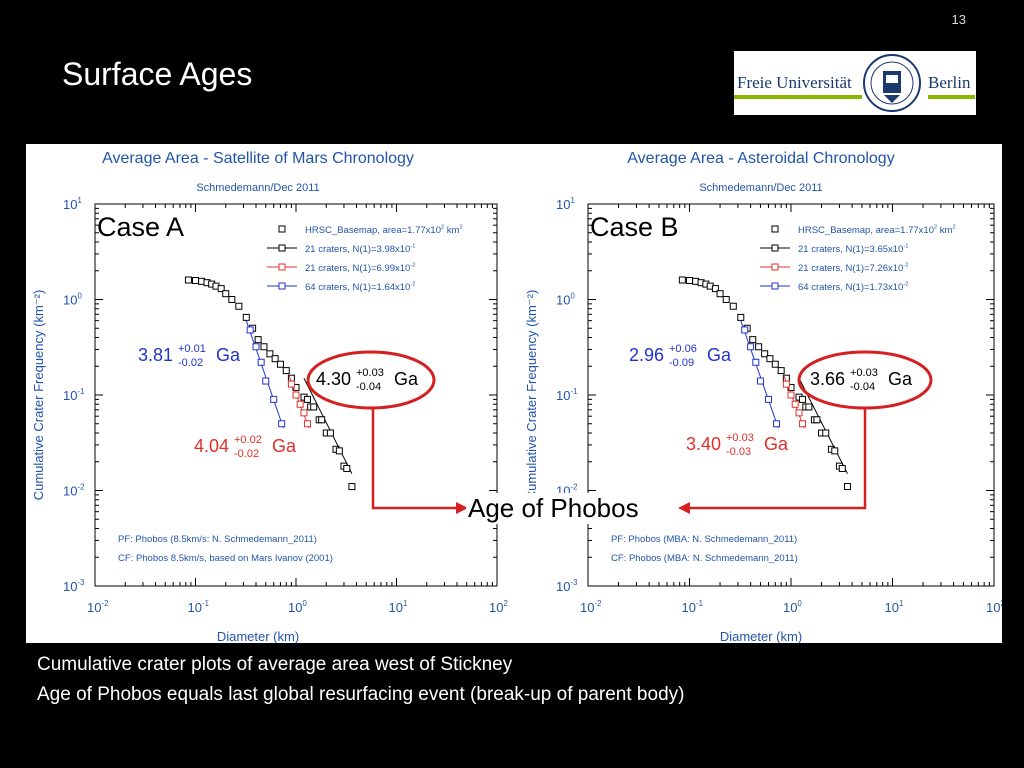  I want to click on case-label: Case B, so click(634, 227).